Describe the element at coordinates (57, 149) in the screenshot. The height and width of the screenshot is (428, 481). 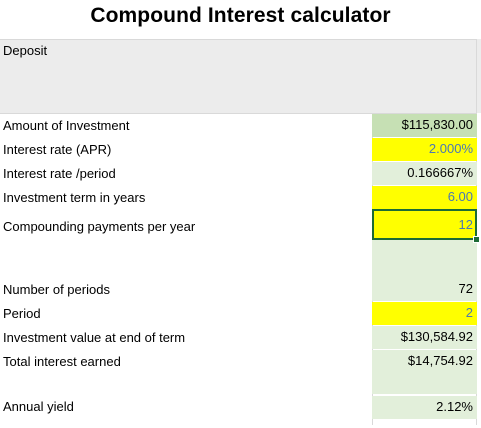
I see `row-label-interest-rate-apr: Interest rate (APR)` at that location.